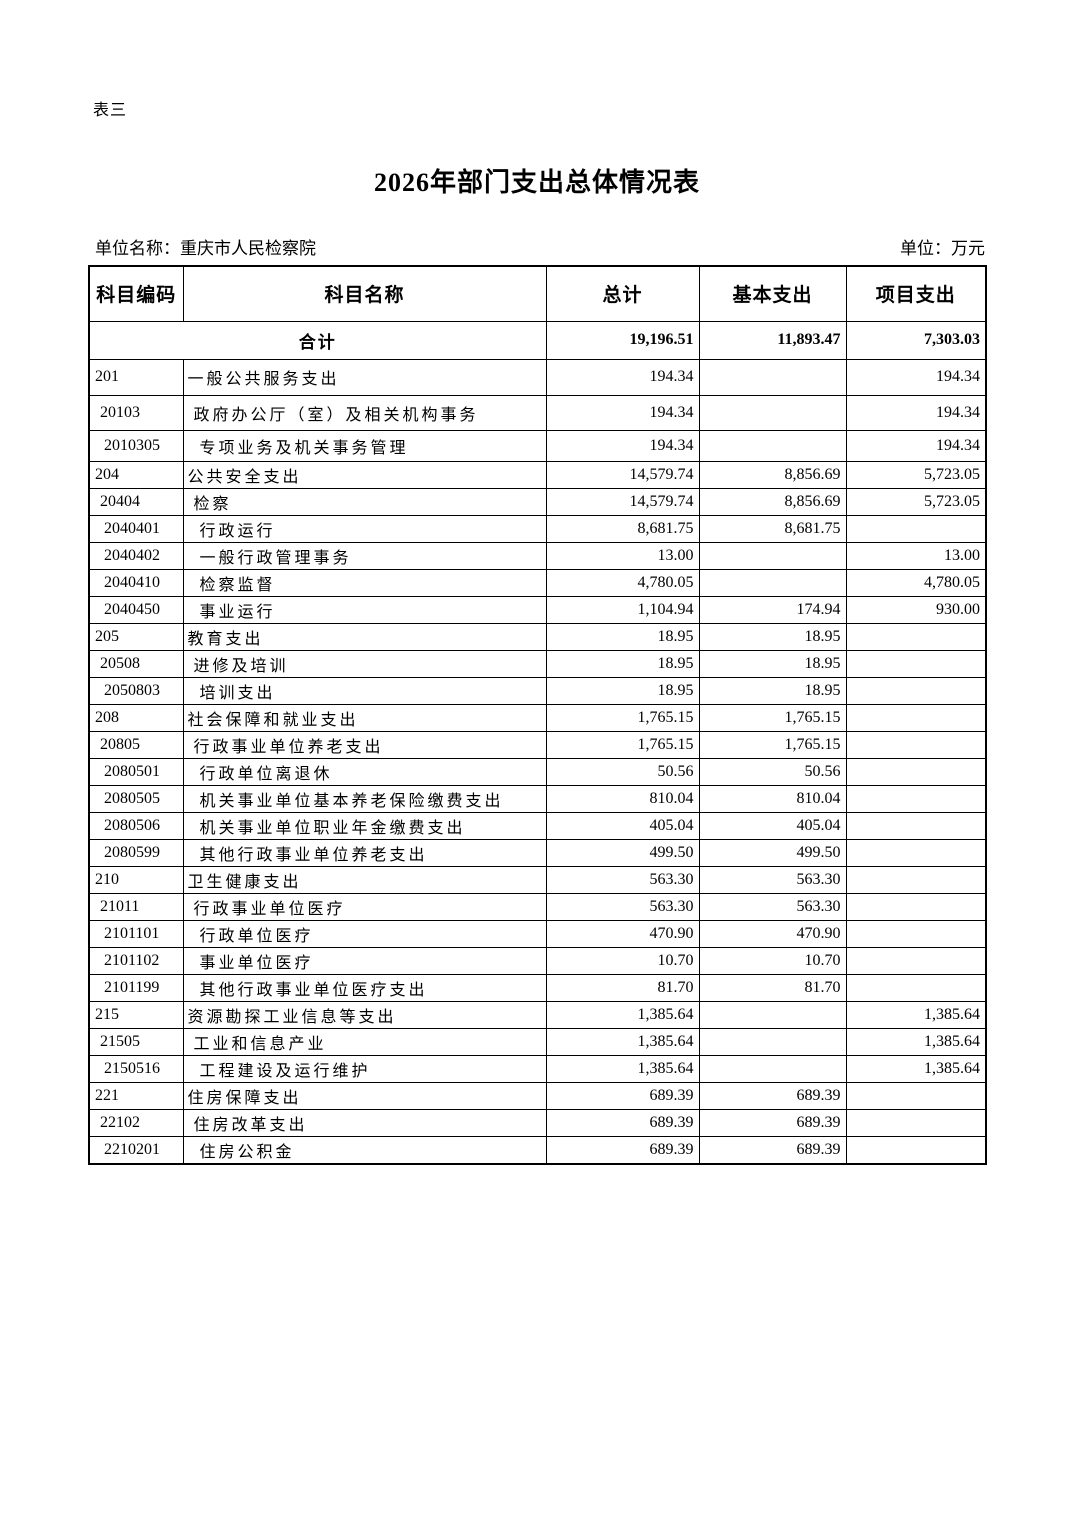  Describe the element at coordinates (317, 340) in the screenshot. I see `grand-total-label: 合计` at that location.